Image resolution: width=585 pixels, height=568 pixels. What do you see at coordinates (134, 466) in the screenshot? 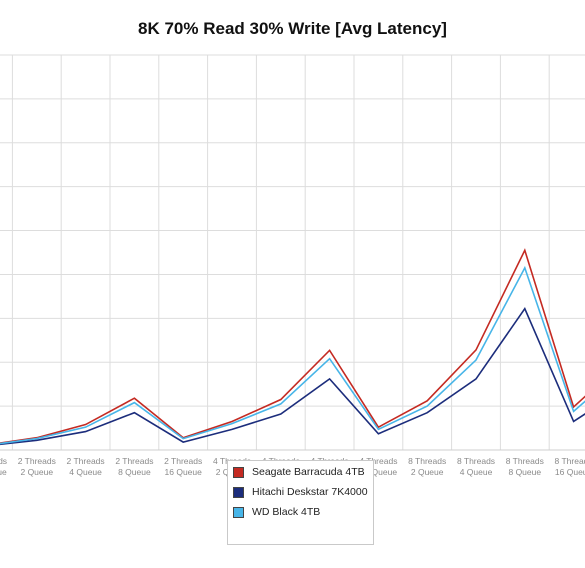
I see `x-tick-label: 2 Threads 8 Queue` at bounding box center [134, 466].